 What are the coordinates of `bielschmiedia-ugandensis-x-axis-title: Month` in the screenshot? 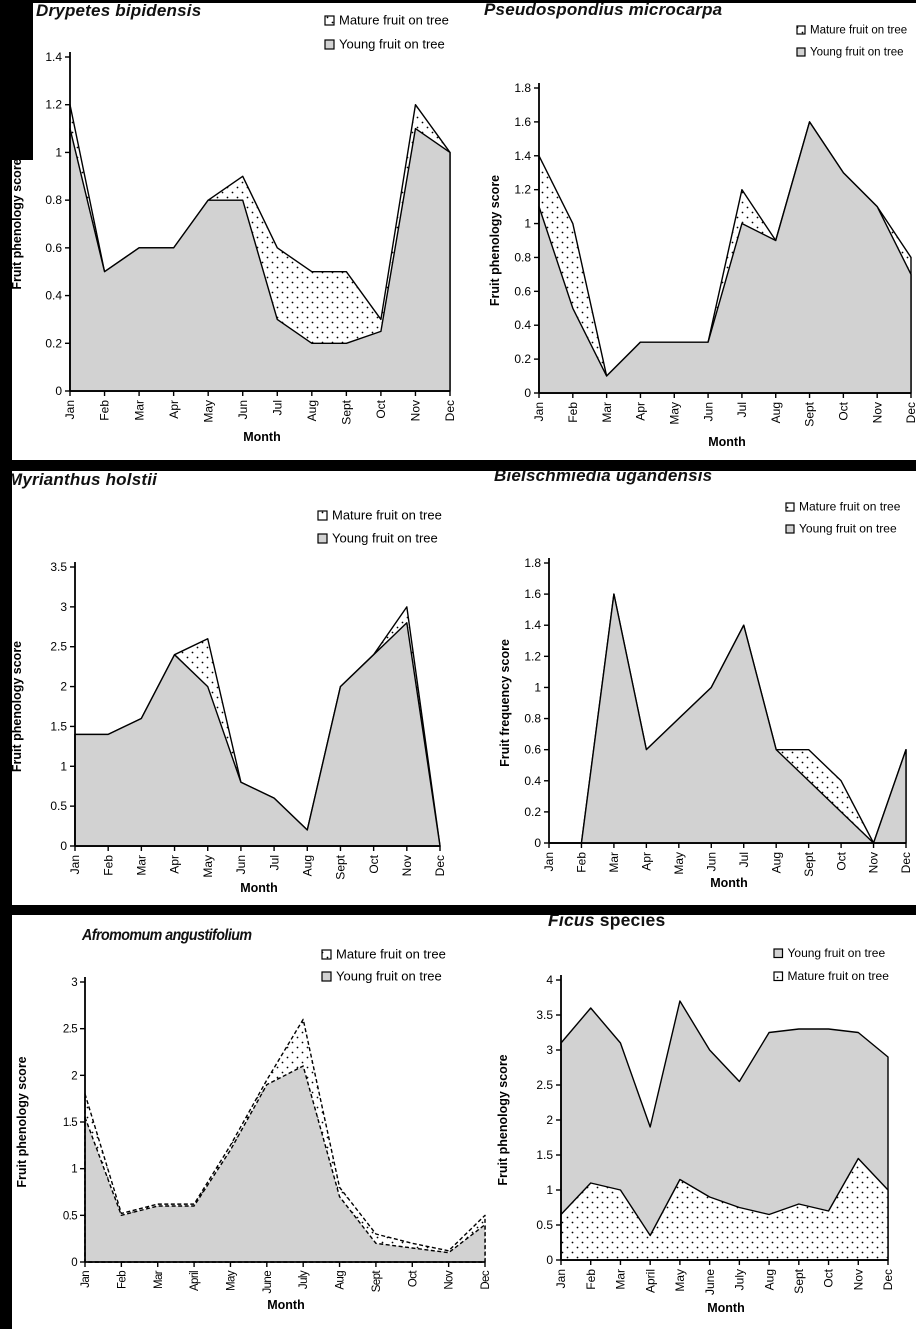 It's located at (728, 883).